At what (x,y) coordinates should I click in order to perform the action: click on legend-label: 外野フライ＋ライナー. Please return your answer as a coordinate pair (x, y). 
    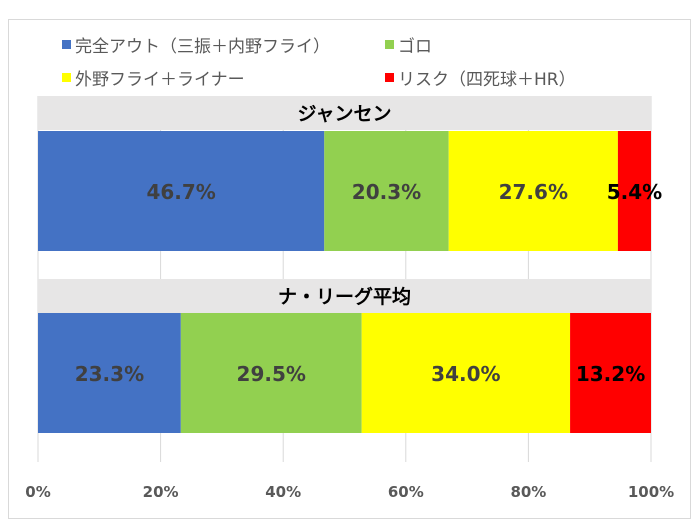
    Looking at the image, I should click on (160, 80).